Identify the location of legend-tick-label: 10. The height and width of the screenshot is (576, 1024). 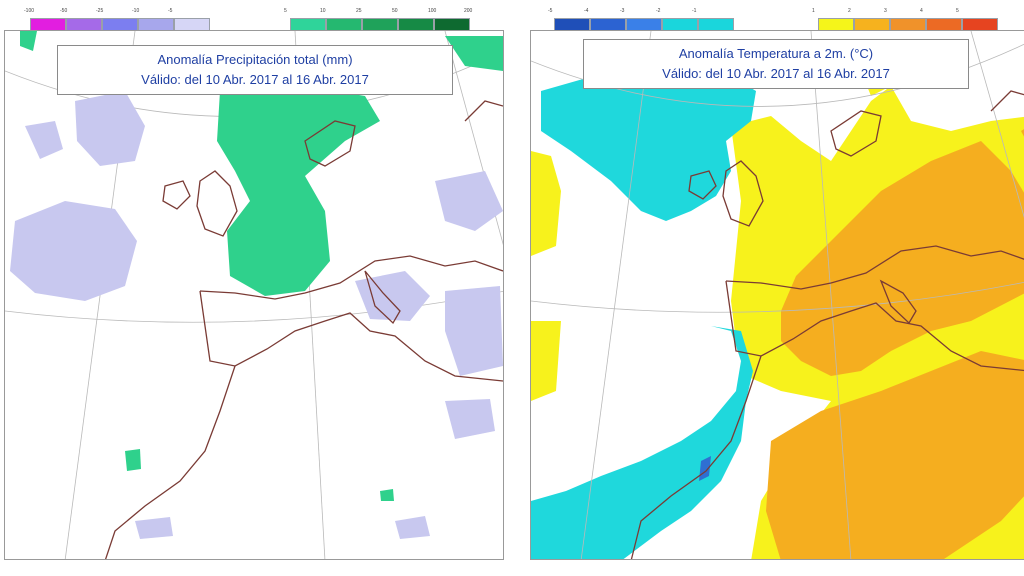
(323, 11).